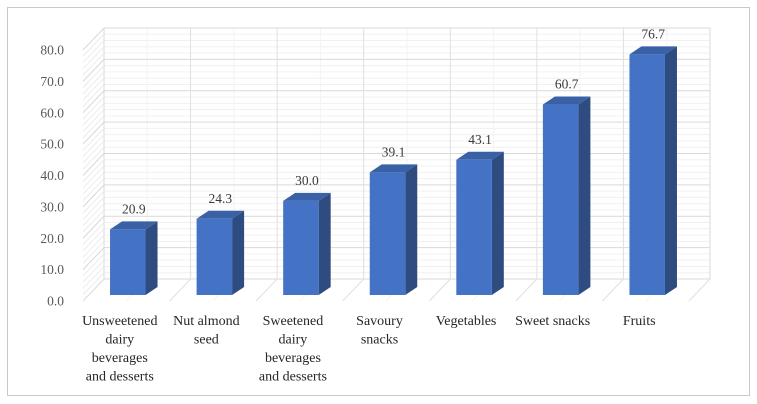  I want to click on bar-data-label: 30.0, so click(307, 180).